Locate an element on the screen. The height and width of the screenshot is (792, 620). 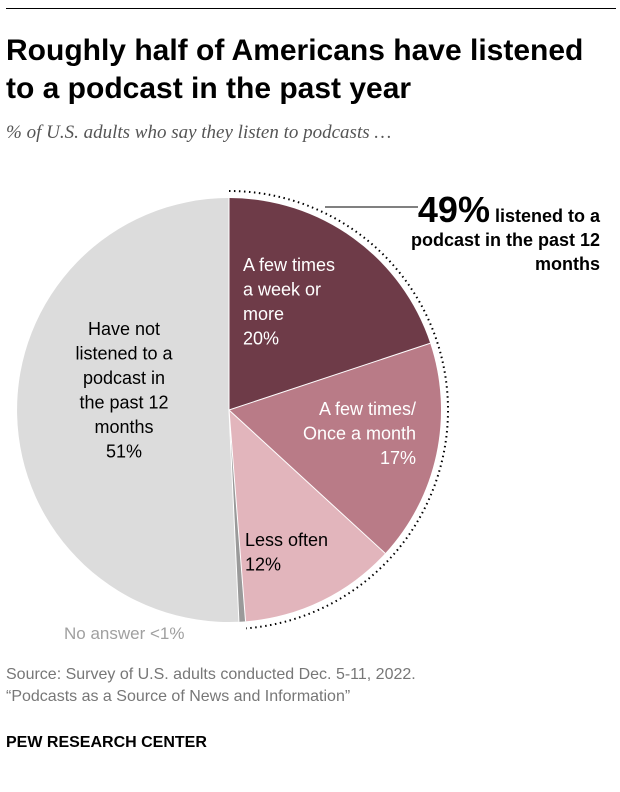
slice-label-4-4: months is located at coordinates (123, 427).